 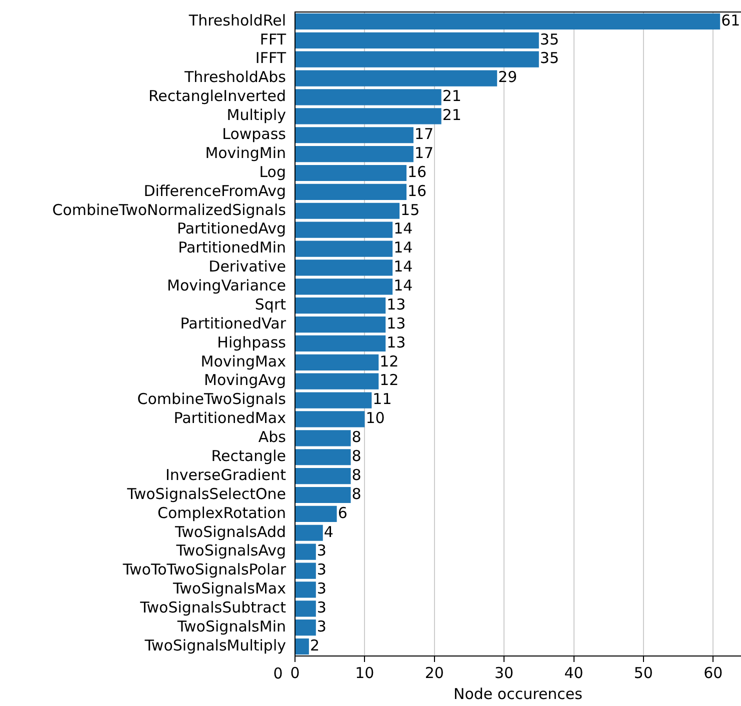 I want to click on y-tick-label: ComplexRotation, so click(x=221, y=513).